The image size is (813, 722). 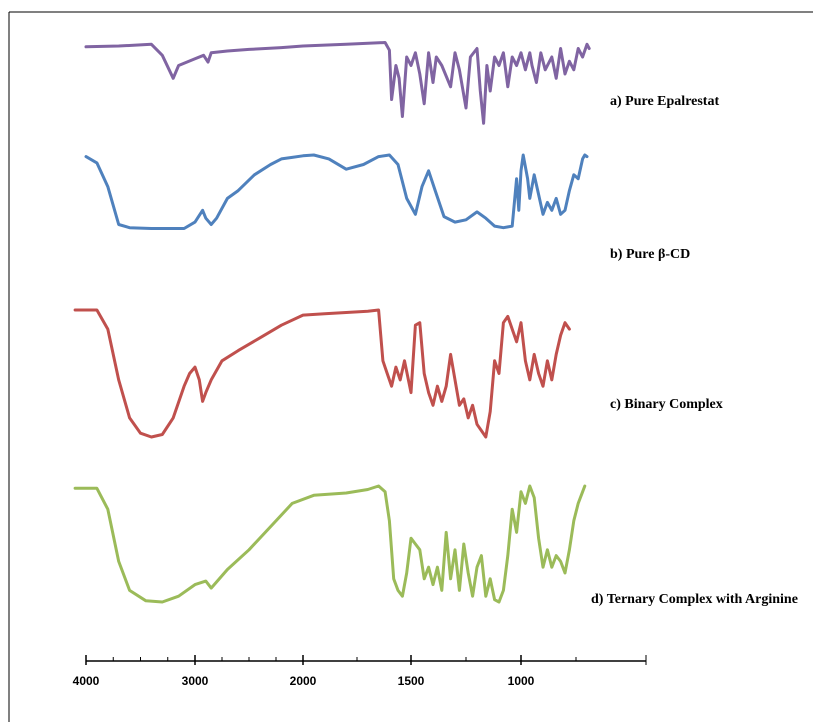 What do you see at coordinates (411, 681) in the screenshot?
I see `x-tick-label: 1500` at bounding box center [411, 681].